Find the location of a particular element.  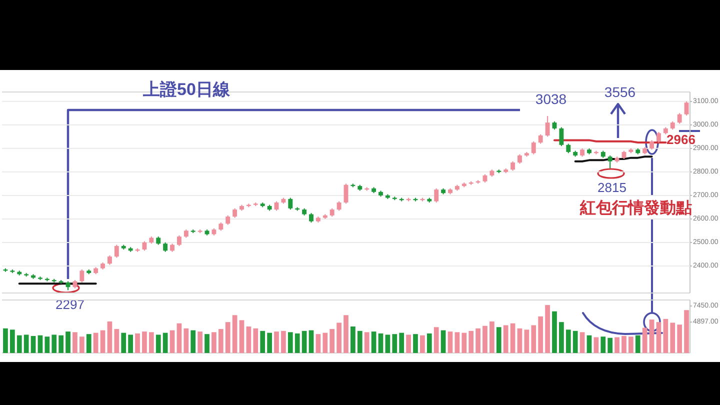

annotation: 2966 is located at coordinates (681, 139).